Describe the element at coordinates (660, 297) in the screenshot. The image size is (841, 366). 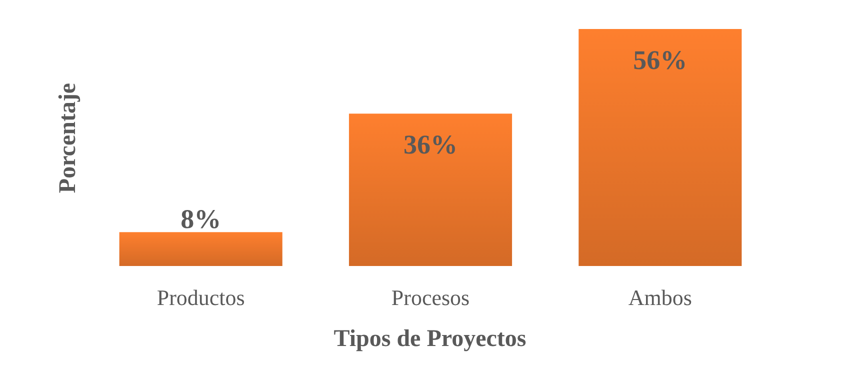
I see `x-tick-label: Ambos` at that location.